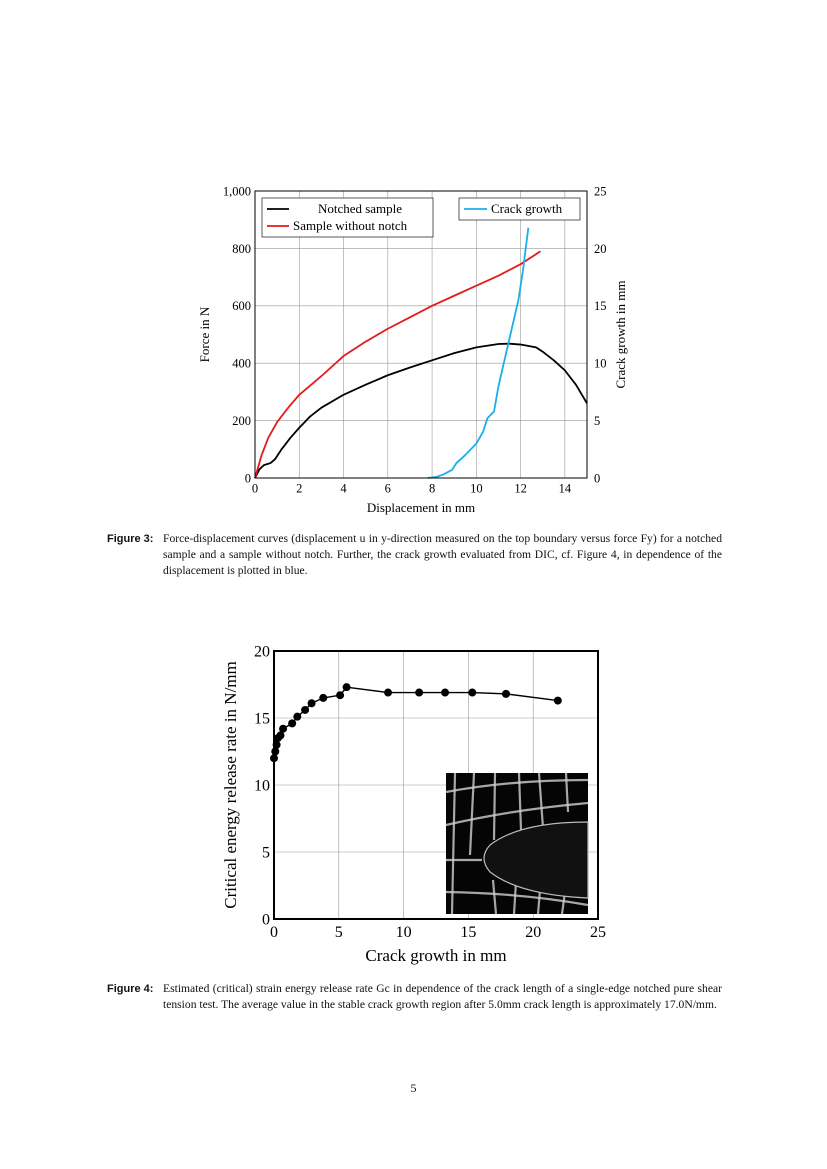  What do you see at coordinates (620, 335) in the screenshot?
I see `y2-axis-label: Crack growth in mm` at bounding box center [620, 335].